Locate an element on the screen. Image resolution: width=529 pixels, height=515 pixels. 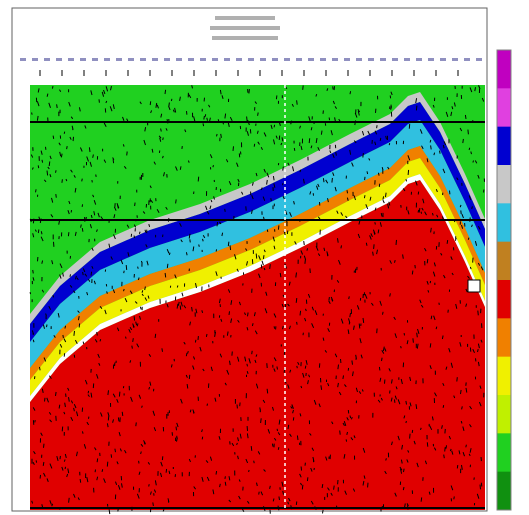
colorbar is located at coordinates (504, 280).